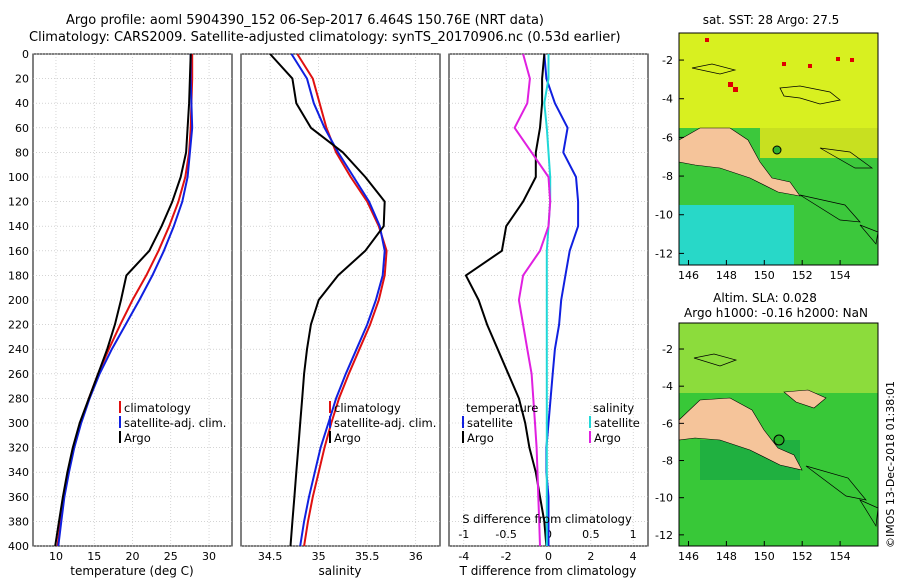 The height and width of the screenshot is (580, 900). What do you see at coordinates (667, 386) in the screenshot?
I see `map-lat-tick-label: -4` at bounding box center [667, 386].